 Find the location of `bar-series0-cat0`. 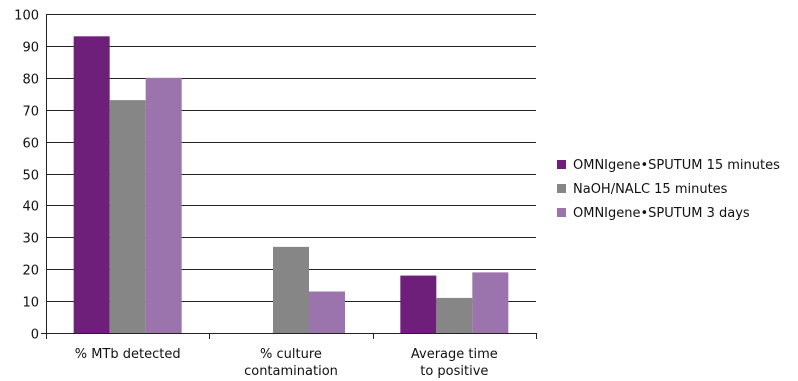

bar-series0-cat0 is located at coordinates (91, 185).